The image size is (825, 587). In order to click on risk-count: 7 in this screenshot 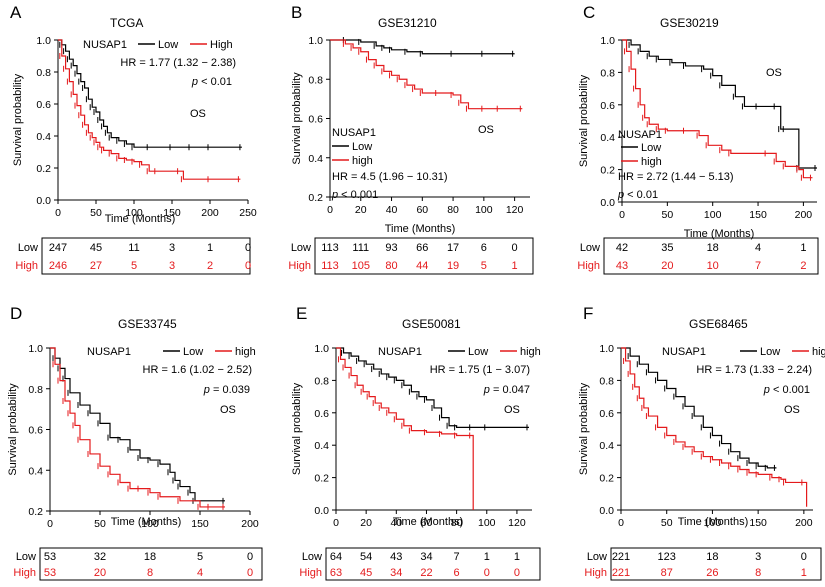, I will do `click(758, 266)`.